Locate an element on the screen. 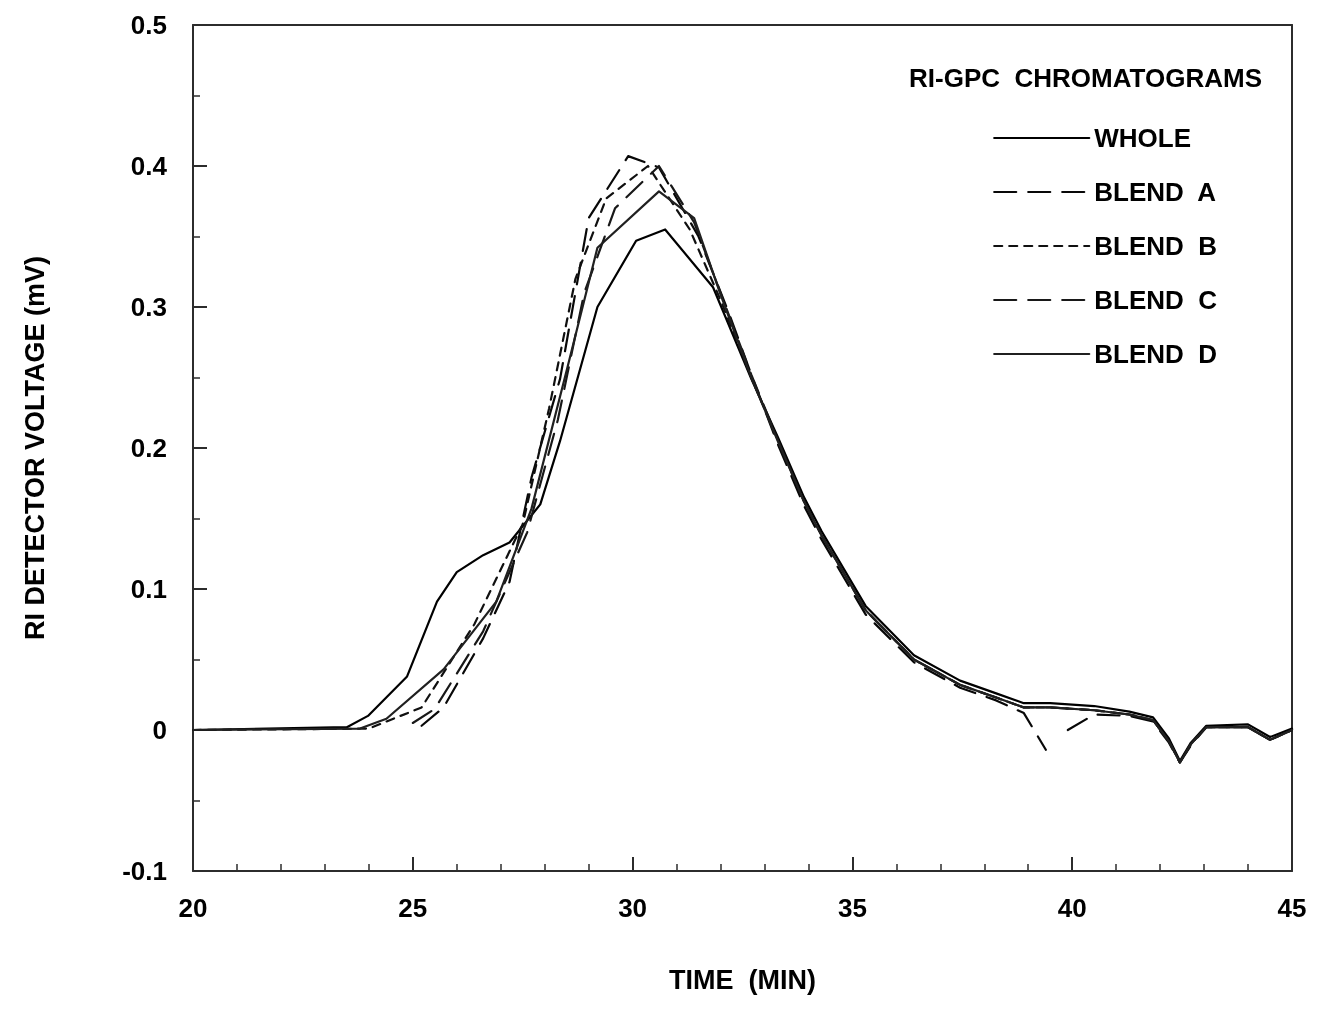 This screenshot has height=1011, width=1322. y-tick-label: 0.4 is located at coordinates (149, 166).